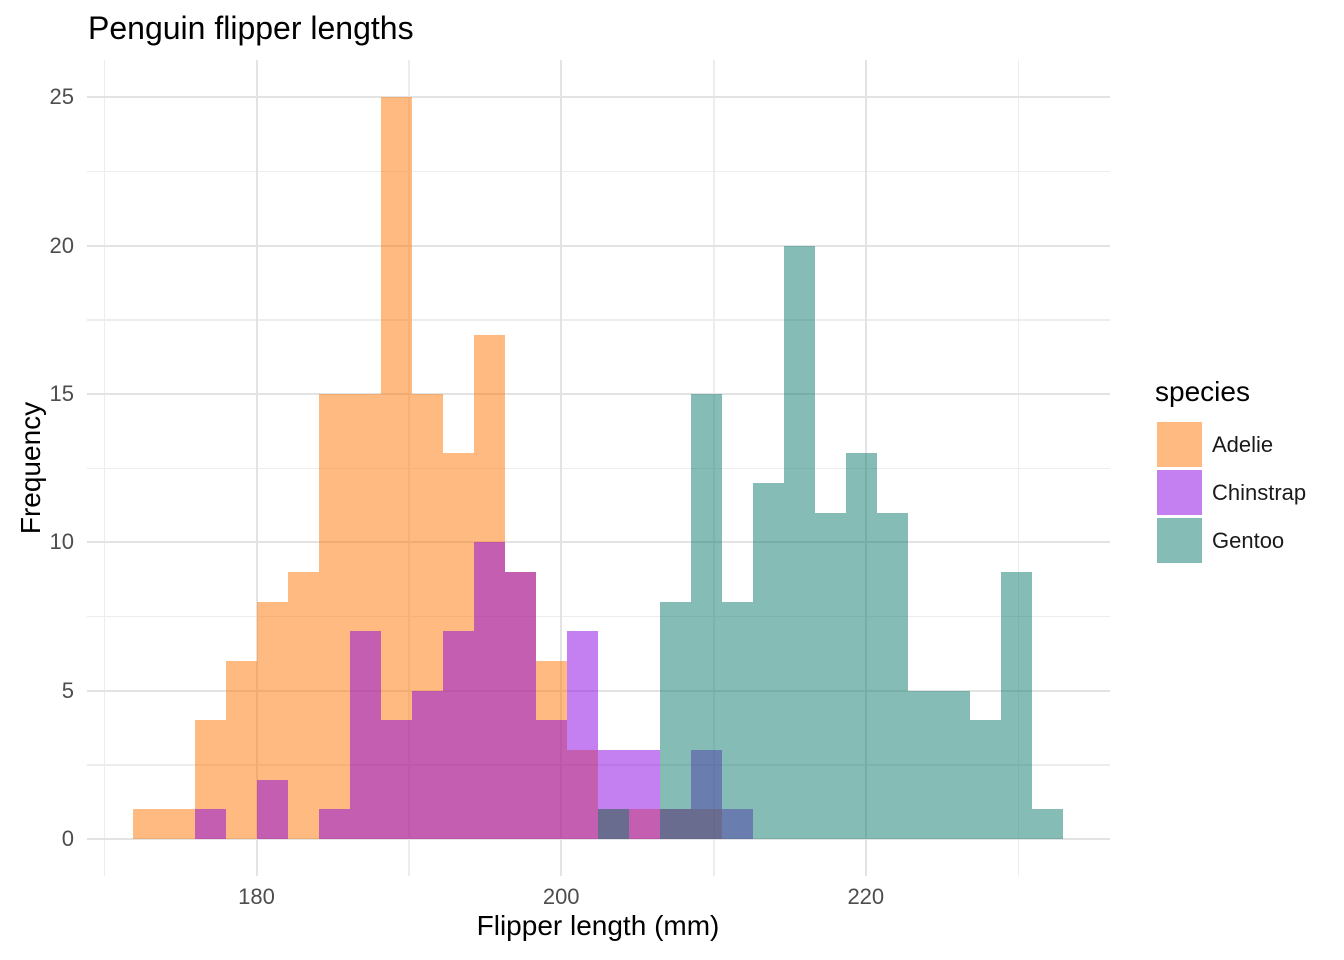 This screenshot has height=960, width=1344. I want to click on legend-label-adelie: Adelie, so click(1243, 444).